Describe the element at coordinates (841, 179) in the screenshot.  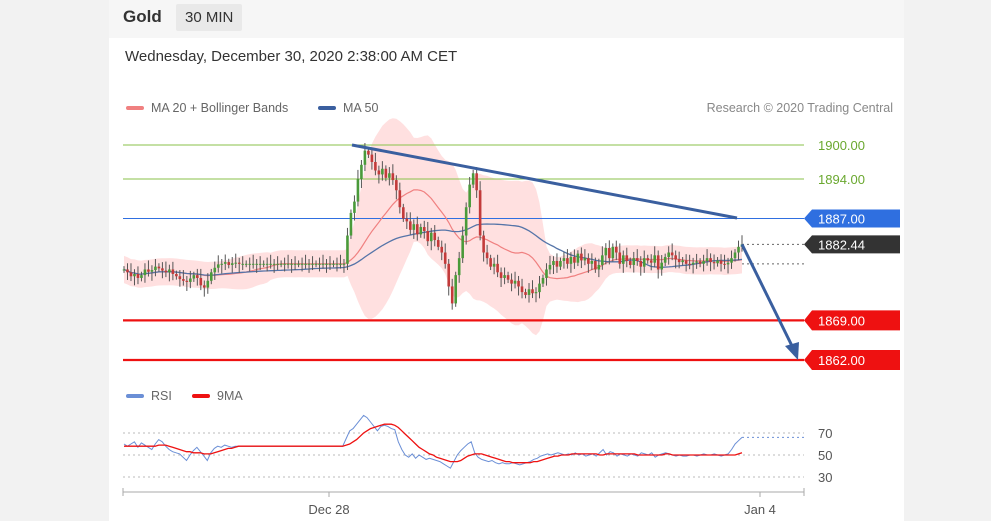
I see `level-label-1894.00: 1894.00` at that location.